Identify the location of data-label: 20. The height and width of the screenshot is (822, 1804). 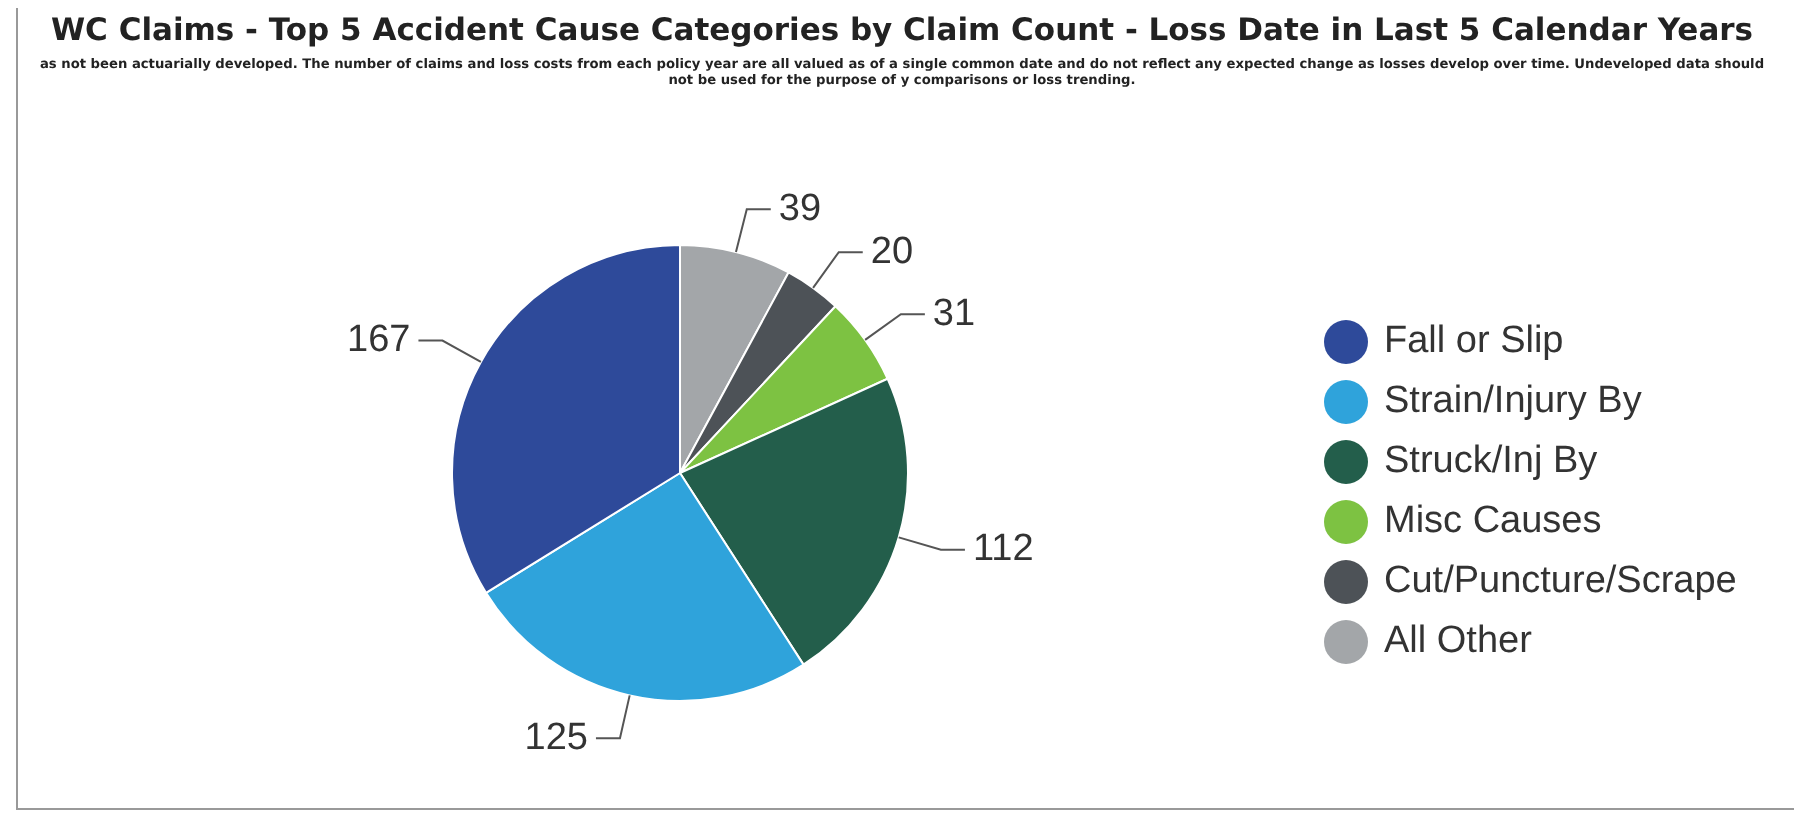
(892, 251).